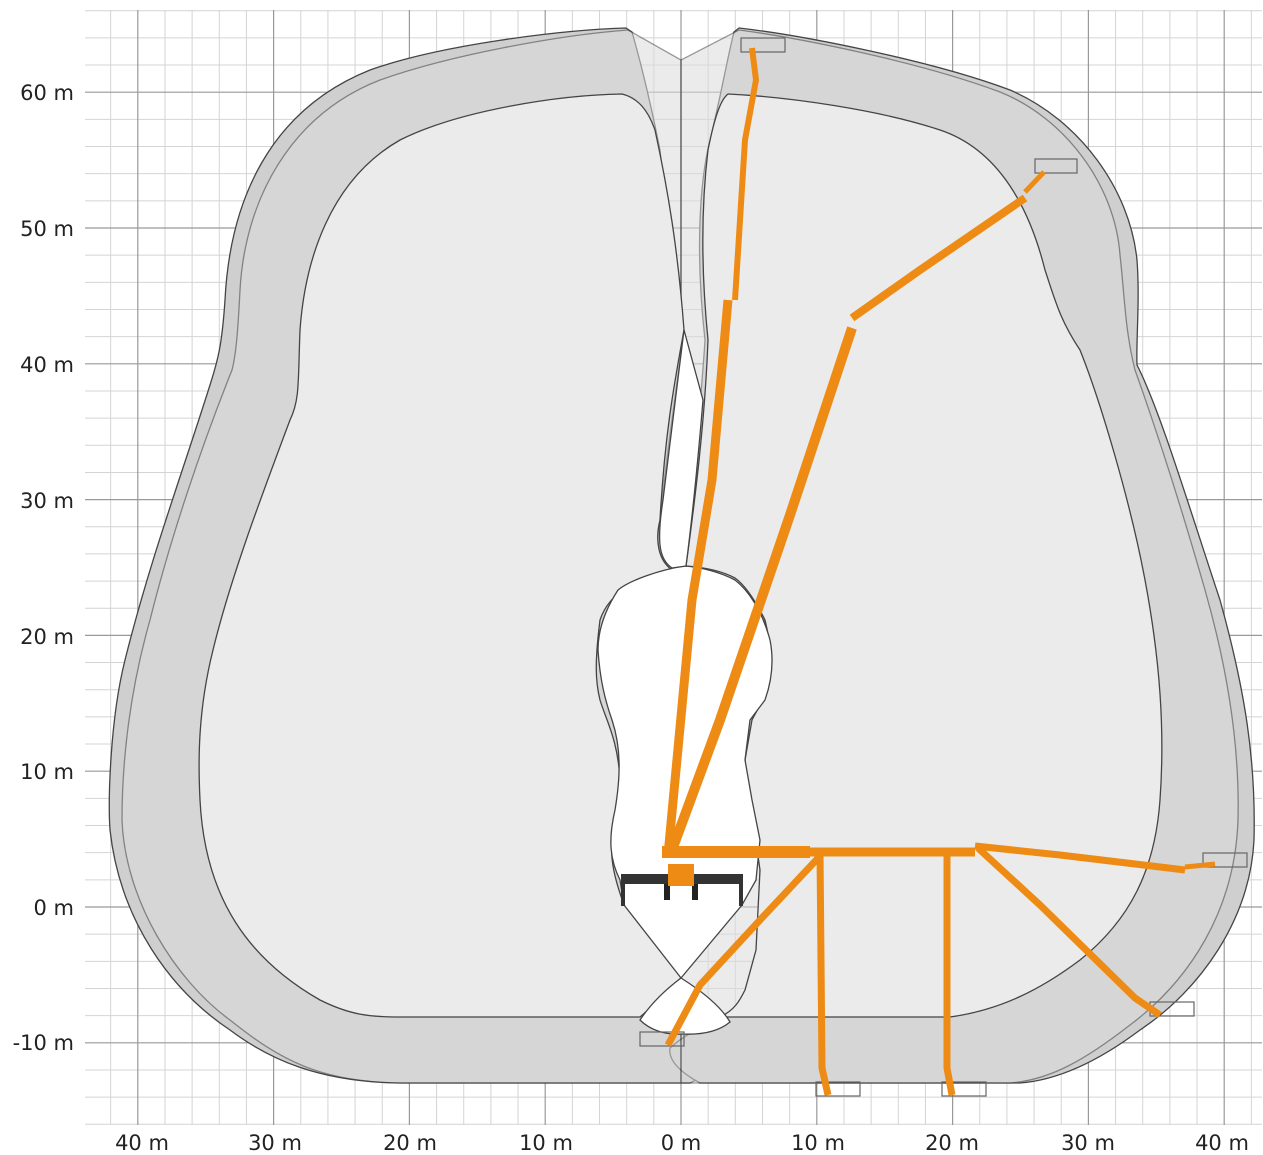 The image size is (1263, 1155). What do you see at coordinates (681, 875) in the screenshot?
I see `turret` at bounding box center [681, 875].